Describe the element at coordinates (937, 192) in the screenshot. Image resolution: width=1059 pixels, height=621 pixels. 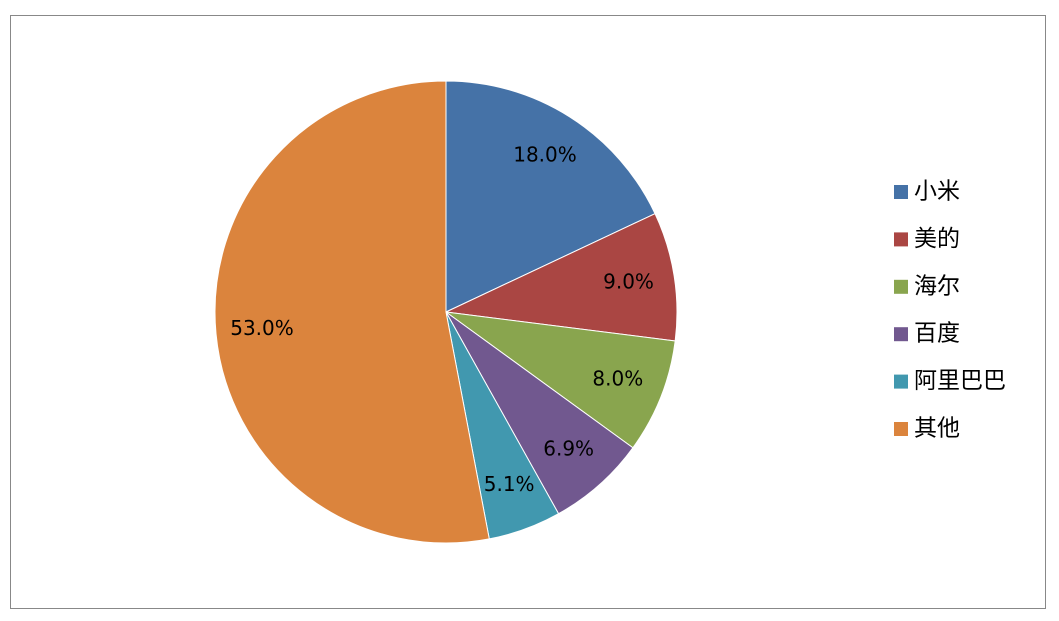
I see `legend-label: 小米` at that location.